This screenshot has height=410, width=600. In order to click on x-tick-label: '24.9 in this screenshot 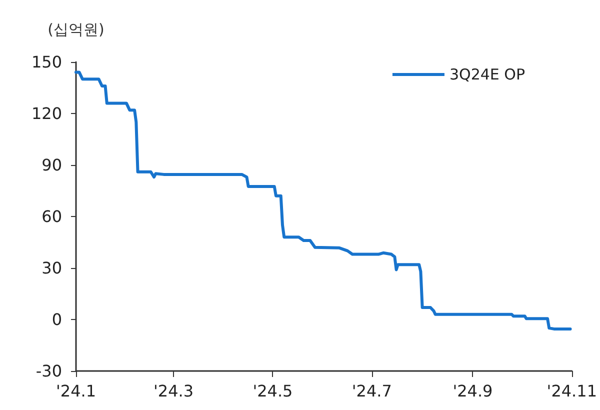, I will do `click(472, 391)`.